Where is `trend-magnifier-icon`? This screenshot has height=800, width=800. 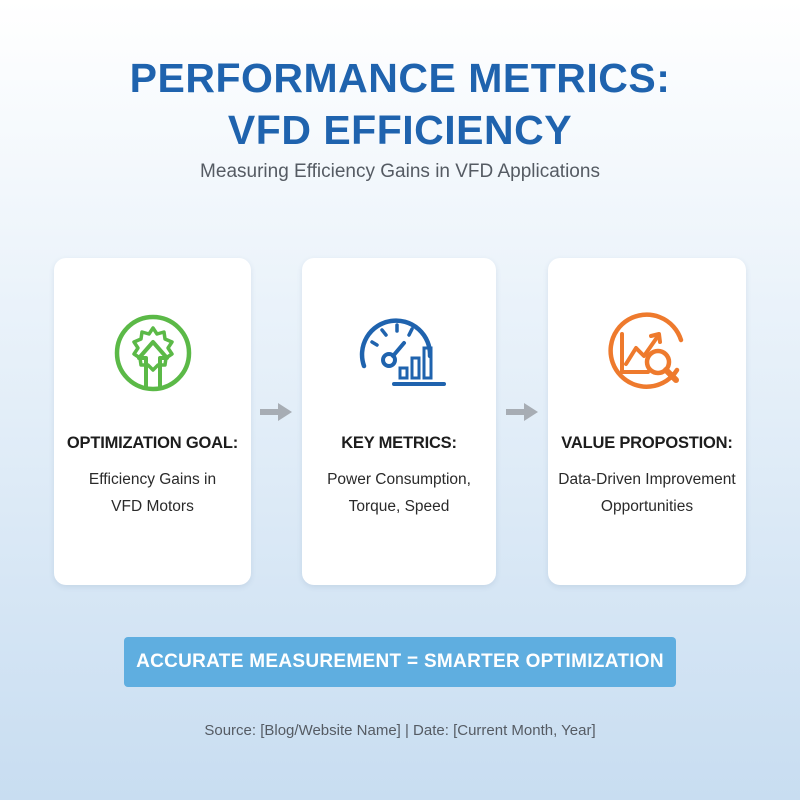
trend-magnifier-icon is located at coordinates (646, 350).